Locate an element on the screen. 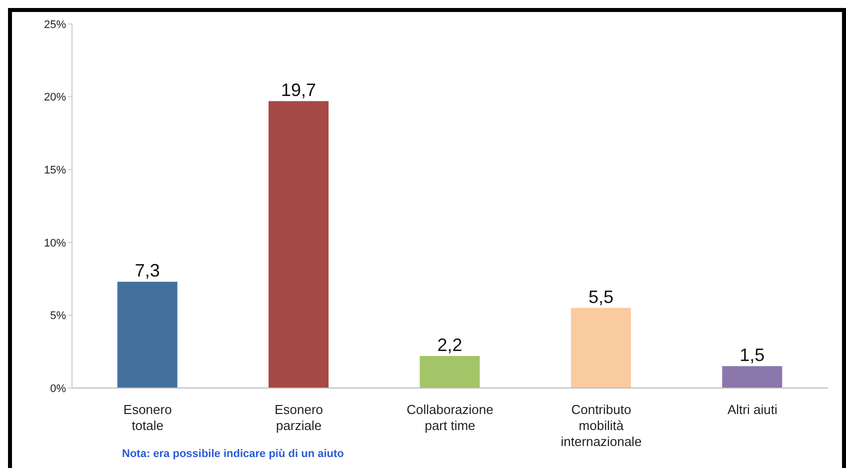 This screenshot has width=846, height=472. x-tick-label: Esonero totale is located at coordinates (147, 417).